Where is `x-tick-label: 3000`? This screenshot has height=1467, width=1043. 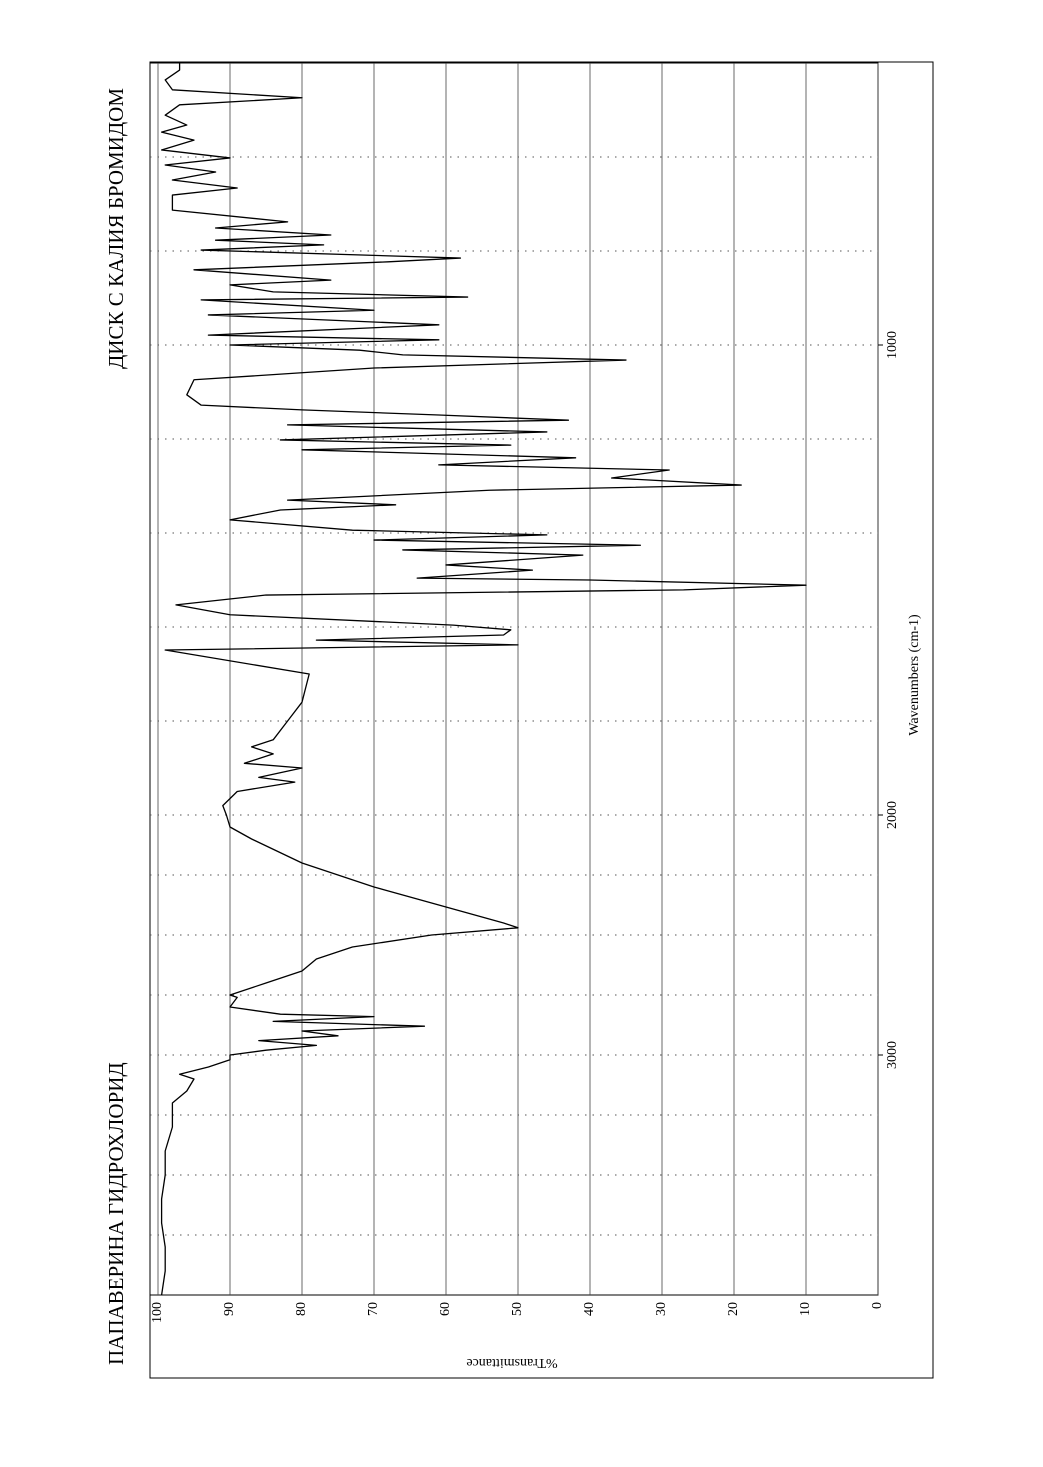
x-tick-label: 3000 is located at coordinates (892, 1055).